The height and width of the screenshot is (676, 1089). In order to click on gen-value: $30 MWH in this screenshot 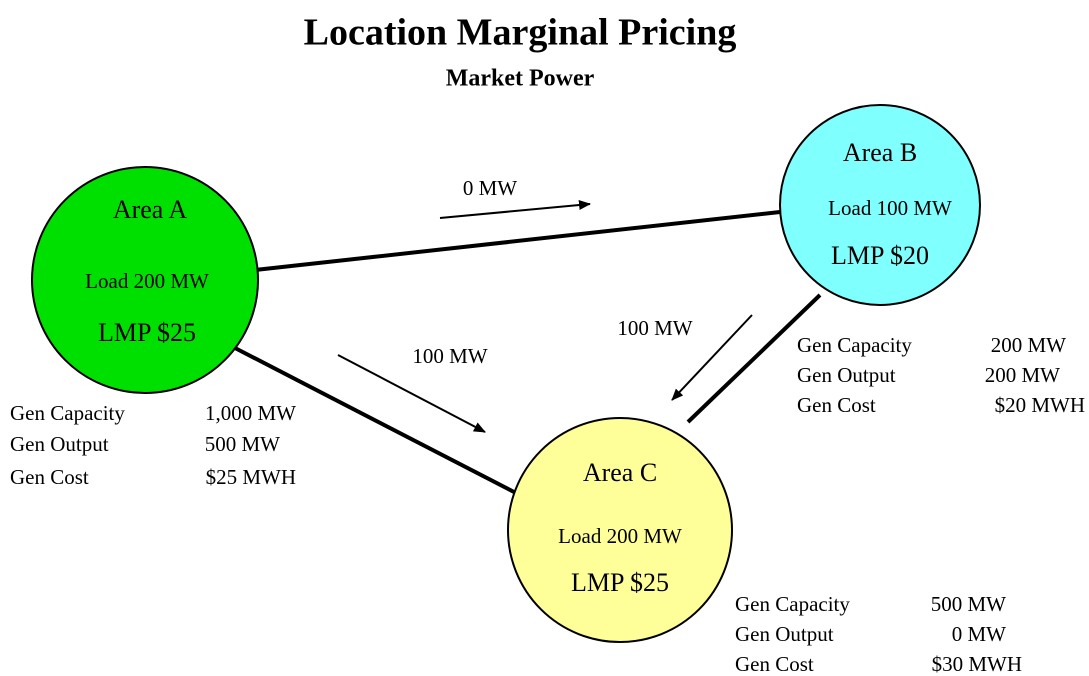, I will do `click(977, 664)`.